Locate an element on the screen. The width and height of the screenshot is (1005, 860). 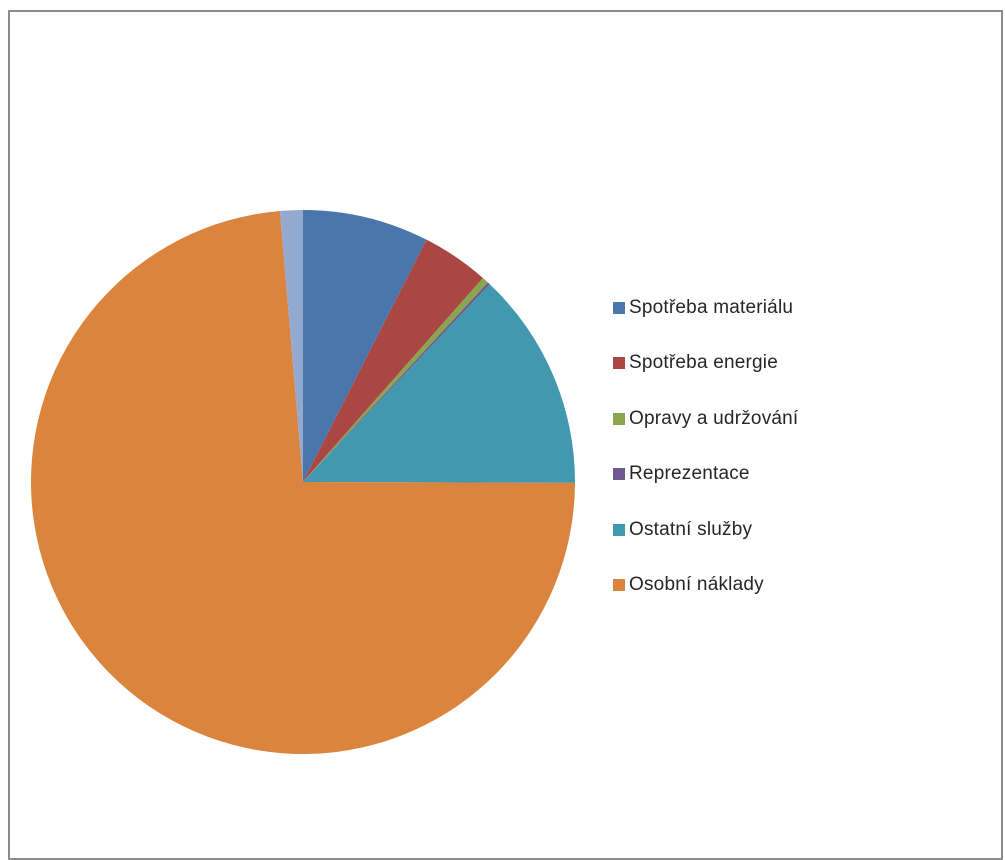
legend-label: Opravy a udržování is located at coordinates (714, 418).